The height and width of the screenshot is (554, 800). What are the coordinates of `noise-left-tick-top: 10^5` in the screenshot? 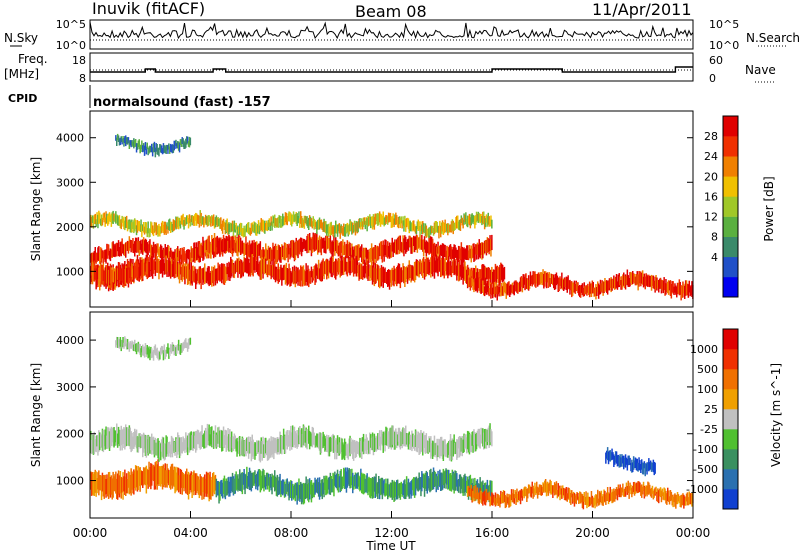 It's located at (71, 24).